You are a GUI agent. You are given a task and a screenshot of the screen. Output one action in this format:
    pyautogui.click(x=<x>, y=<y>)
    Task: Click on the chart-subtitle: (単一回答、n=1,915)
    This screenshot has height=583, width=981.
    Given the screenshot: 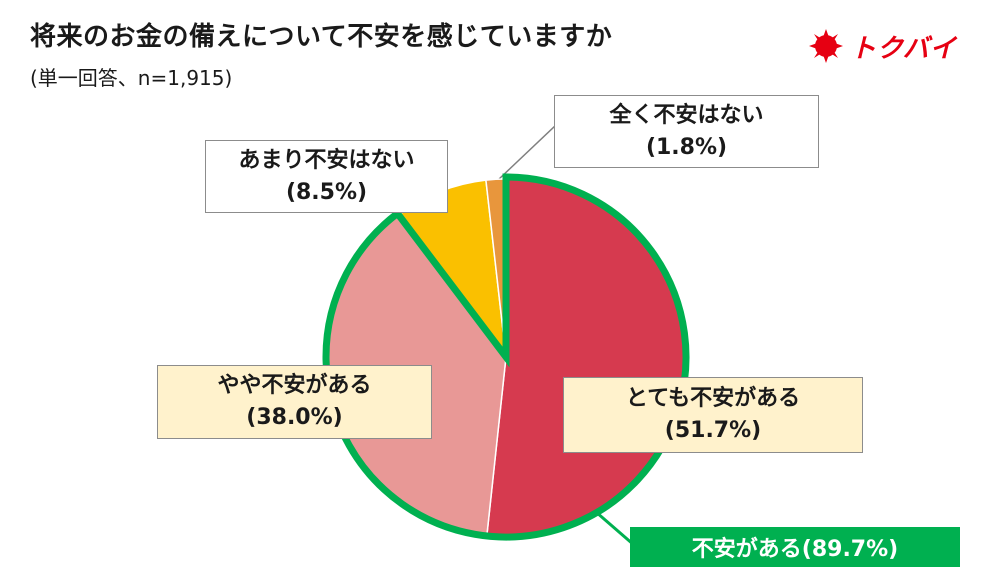 What is the action you would take?
    pyautogui.click(x=131, y=78)
    